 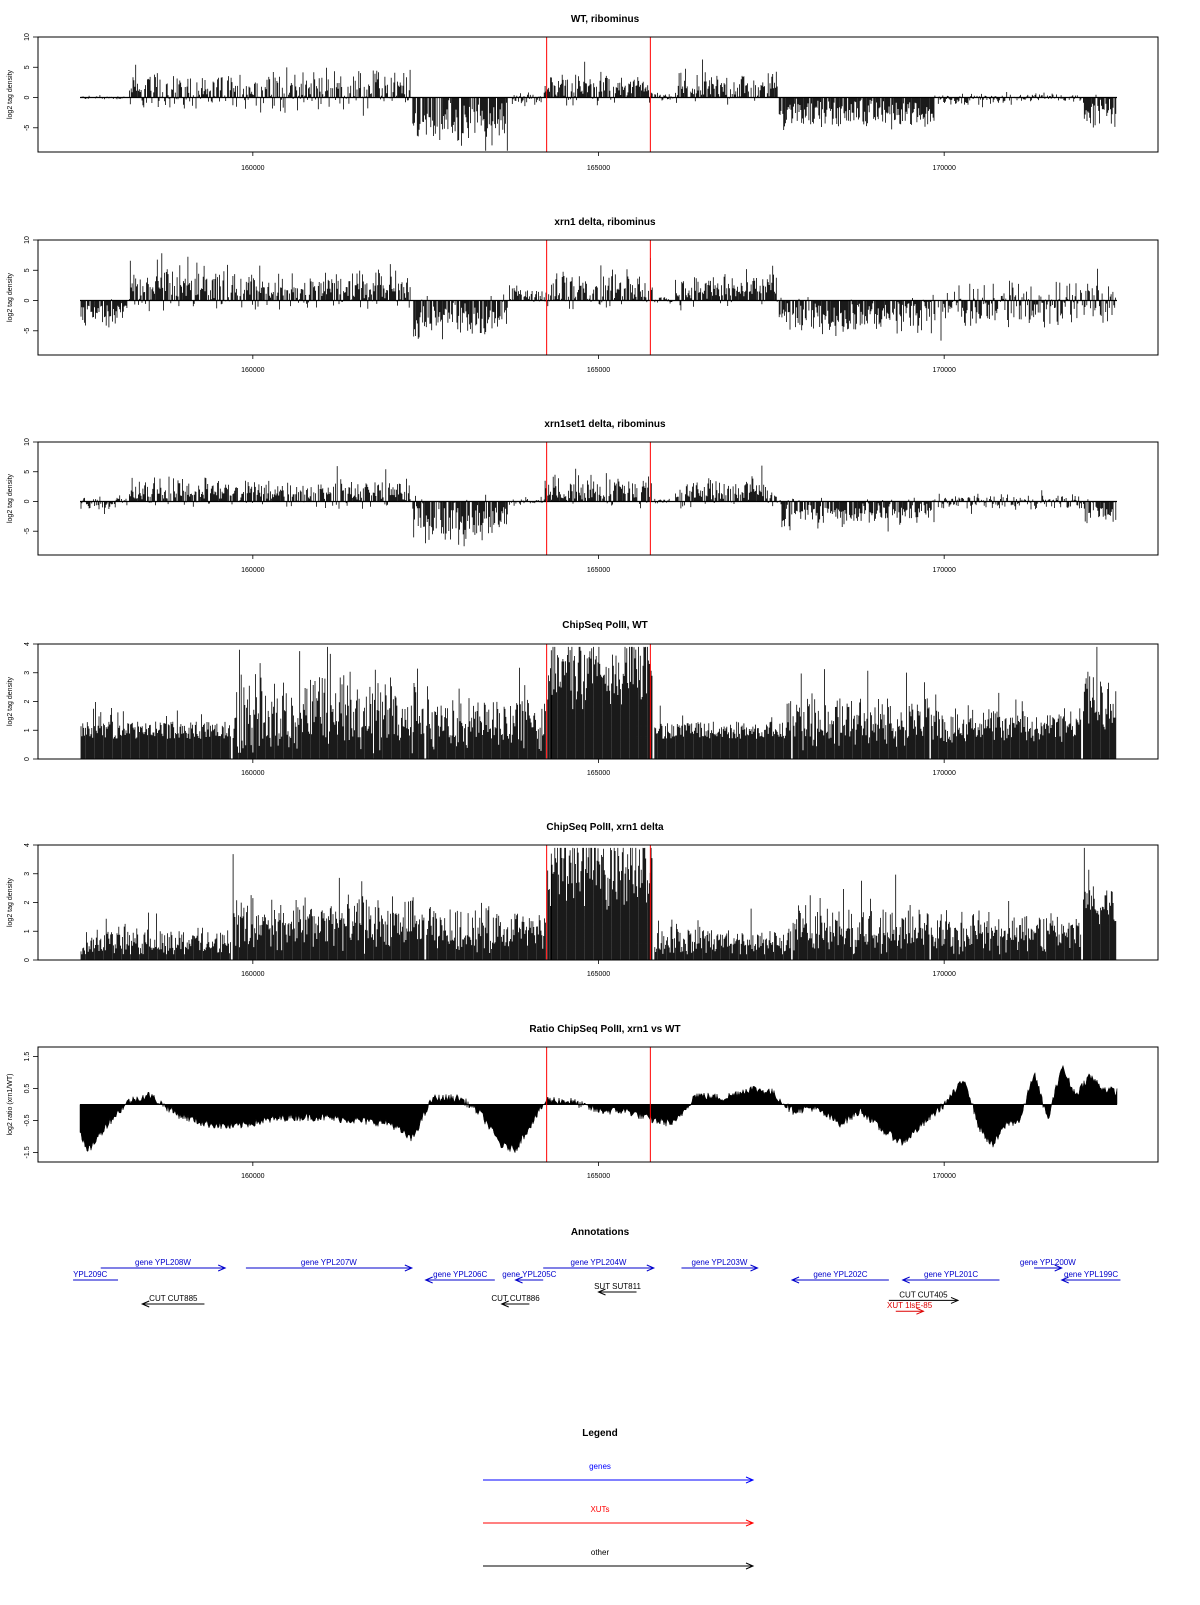 What do you see at coordinates (529, 1274) in the screenshot?
I see `feature-label: gene YPL205C` at bounding box center [529, 1274].